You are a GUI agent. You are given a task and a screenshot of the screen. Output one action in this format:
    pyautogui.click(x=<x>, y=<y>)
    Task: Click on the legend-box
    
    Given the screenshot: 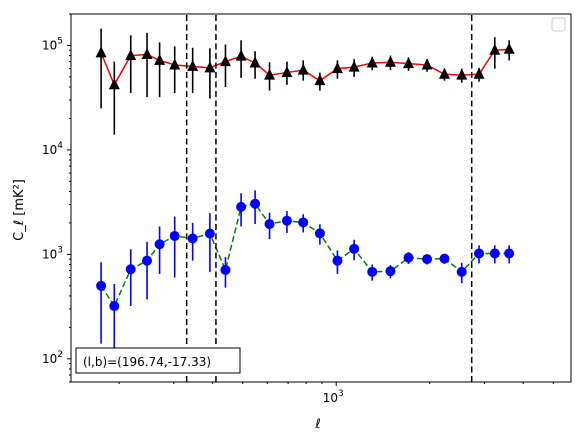 What is the action you would take?
    pyautogui.click(x=558, y=24)
    